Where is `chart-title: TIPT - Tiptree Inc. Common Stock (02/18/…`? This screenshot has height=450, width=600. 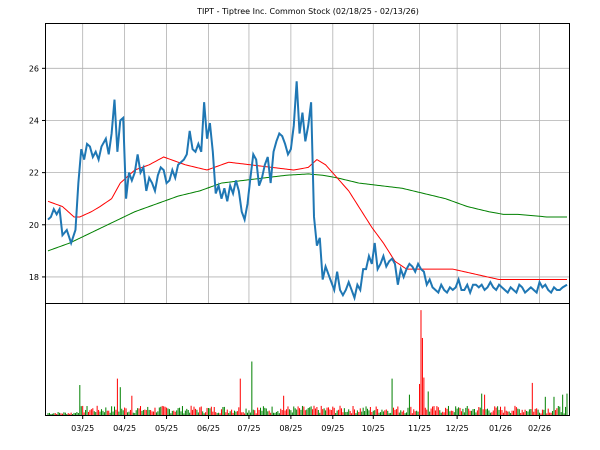
chart-title: TIPT - Tiptree Inc. Common Stock (02/18/… is located at coordinates (307, 11).